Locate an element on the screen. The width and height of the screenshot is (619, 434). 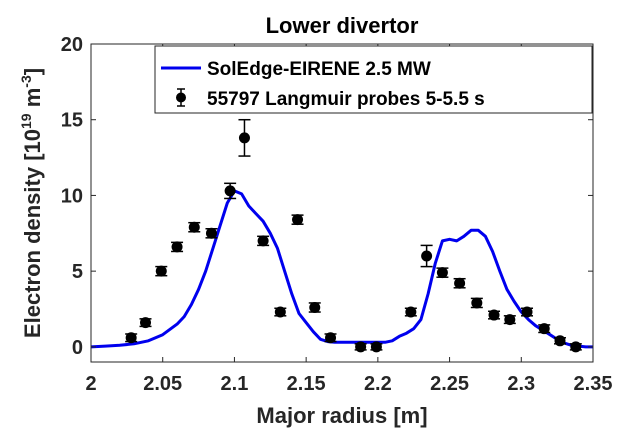
y-axis-title-suffix: ] is located at coordinates (32, 71).